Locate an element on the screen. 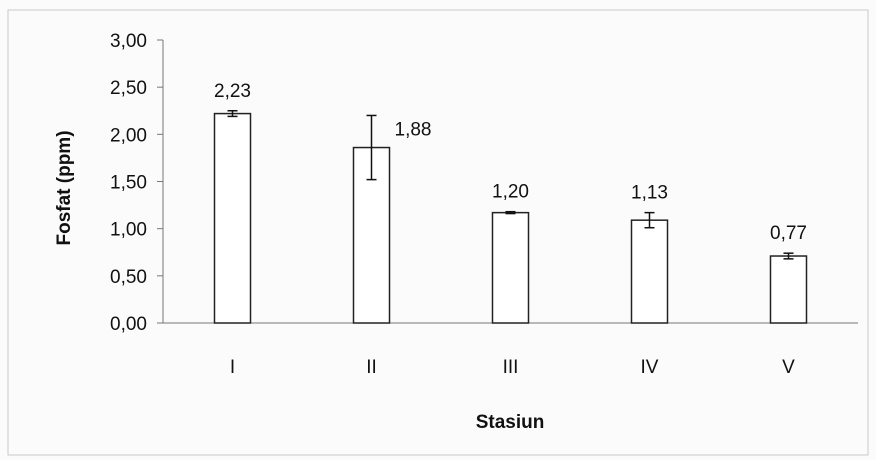  data-label: 1,13 is located at coordinates (649, 193).